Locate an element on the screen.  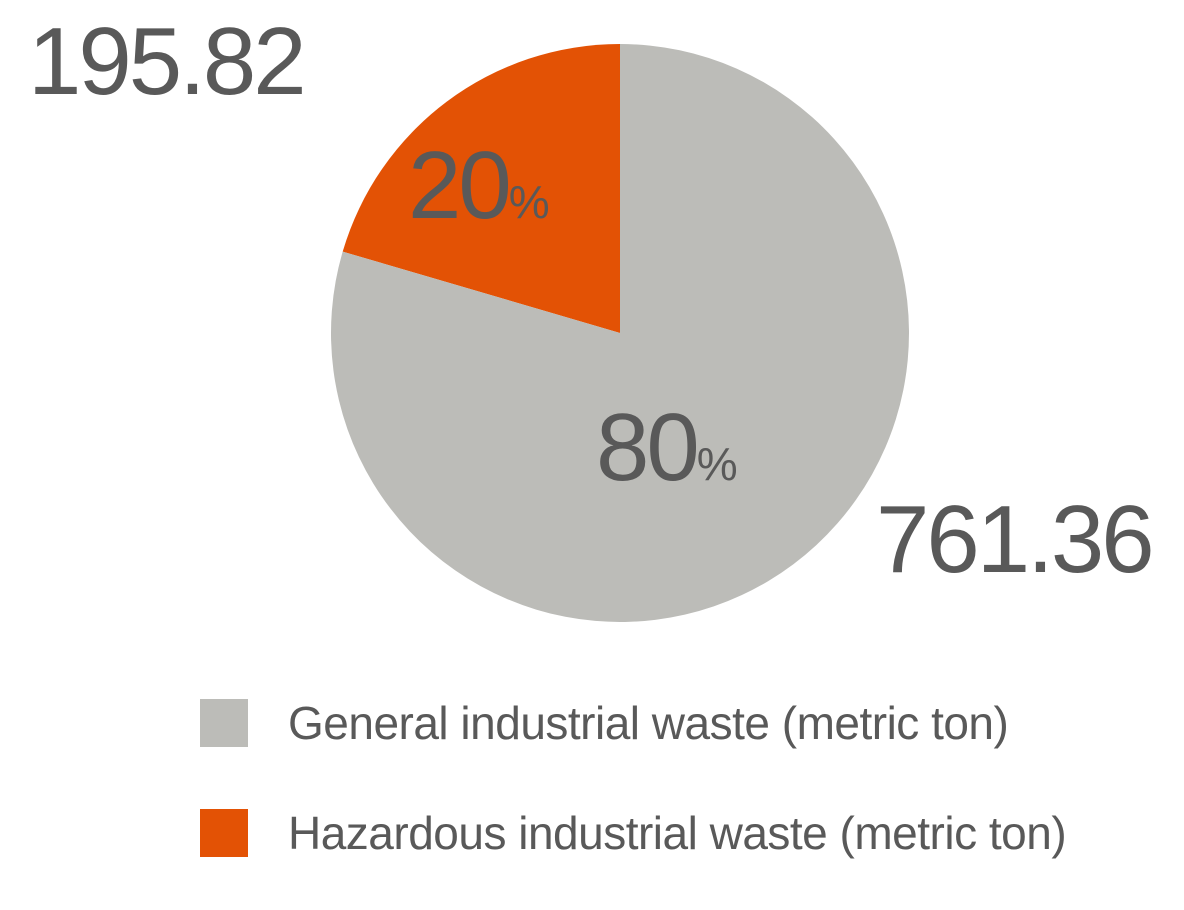
legend-swatch-general is located at coordinates (224, 723).